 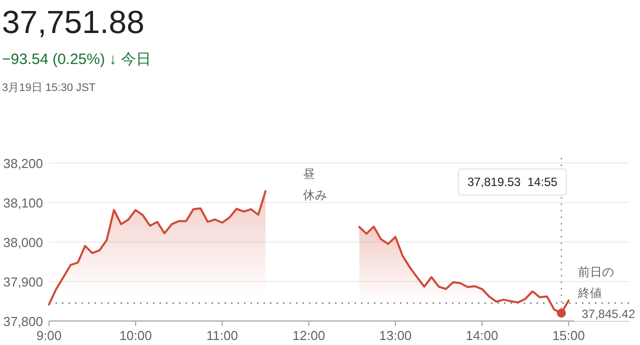 What do you see at coordinates (73, 22) in the screenshot?
I see `chart-title: 37,751.88` at bounding box center [73, 22].